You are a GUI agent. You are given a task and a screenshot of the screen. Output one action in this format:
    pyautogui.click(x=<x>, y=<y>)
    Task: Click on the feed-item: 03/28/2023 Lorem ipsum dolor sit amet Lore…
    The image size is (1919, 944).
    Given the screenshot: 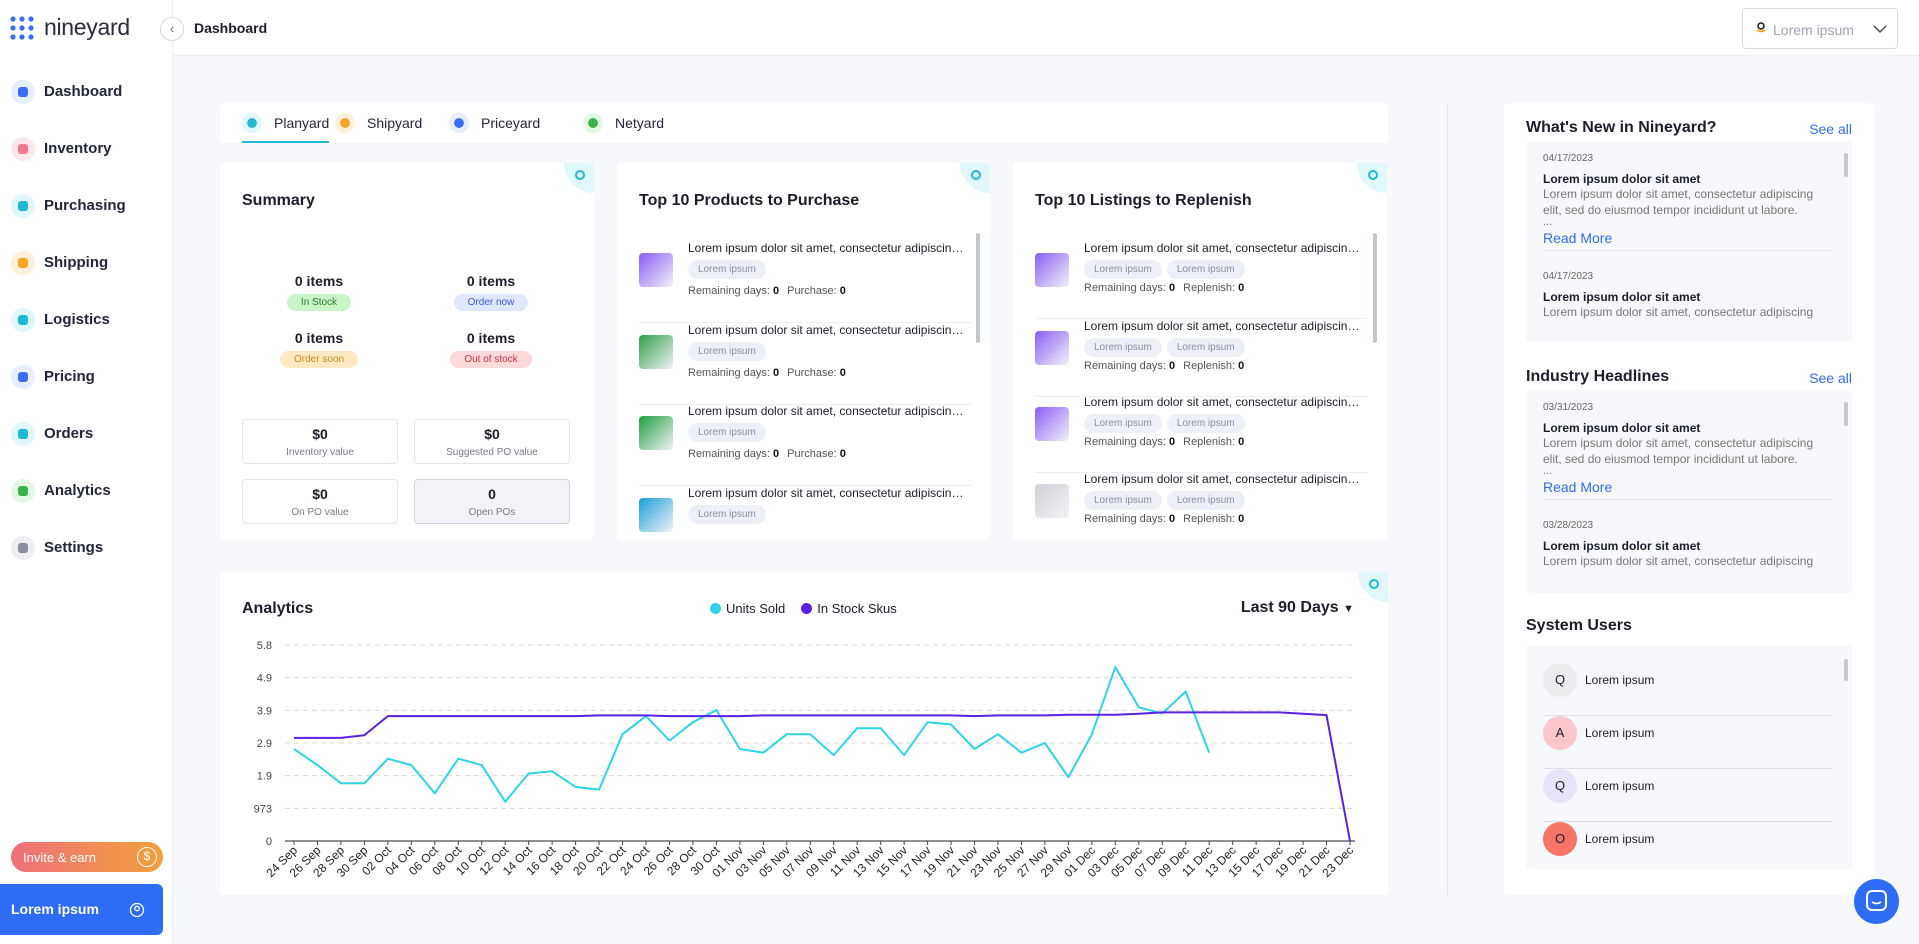 What is the action you would take?
    pyautogui.click(x=1688, y=544)
    